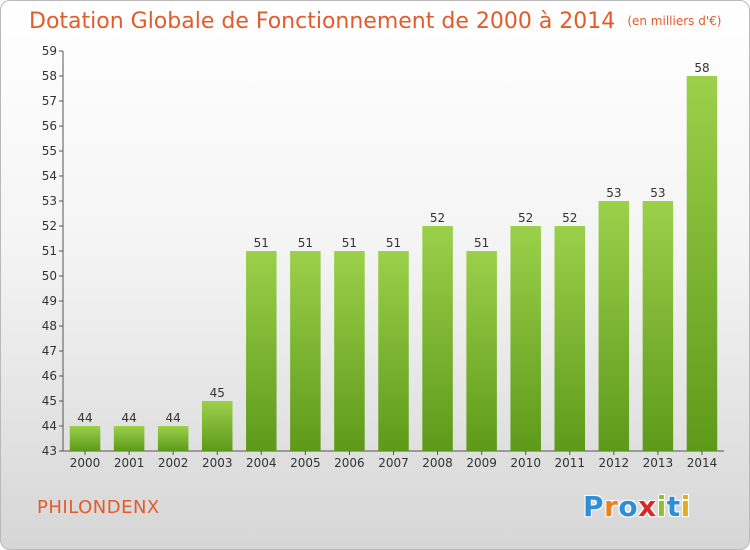  What do you see at coordinates (49, 351) in the screenshot?
I see `y-tick-label: 47` at bounding box center [49, 351].